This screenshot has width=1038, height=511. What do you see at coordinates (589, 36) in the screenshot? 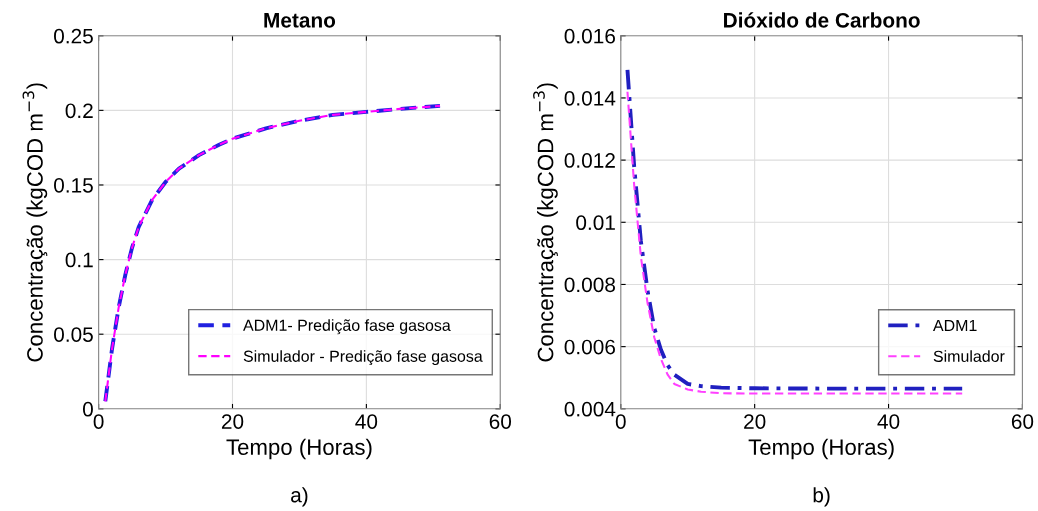
I see `y-tick-label: 0.016` at bounding box center [589, 36].